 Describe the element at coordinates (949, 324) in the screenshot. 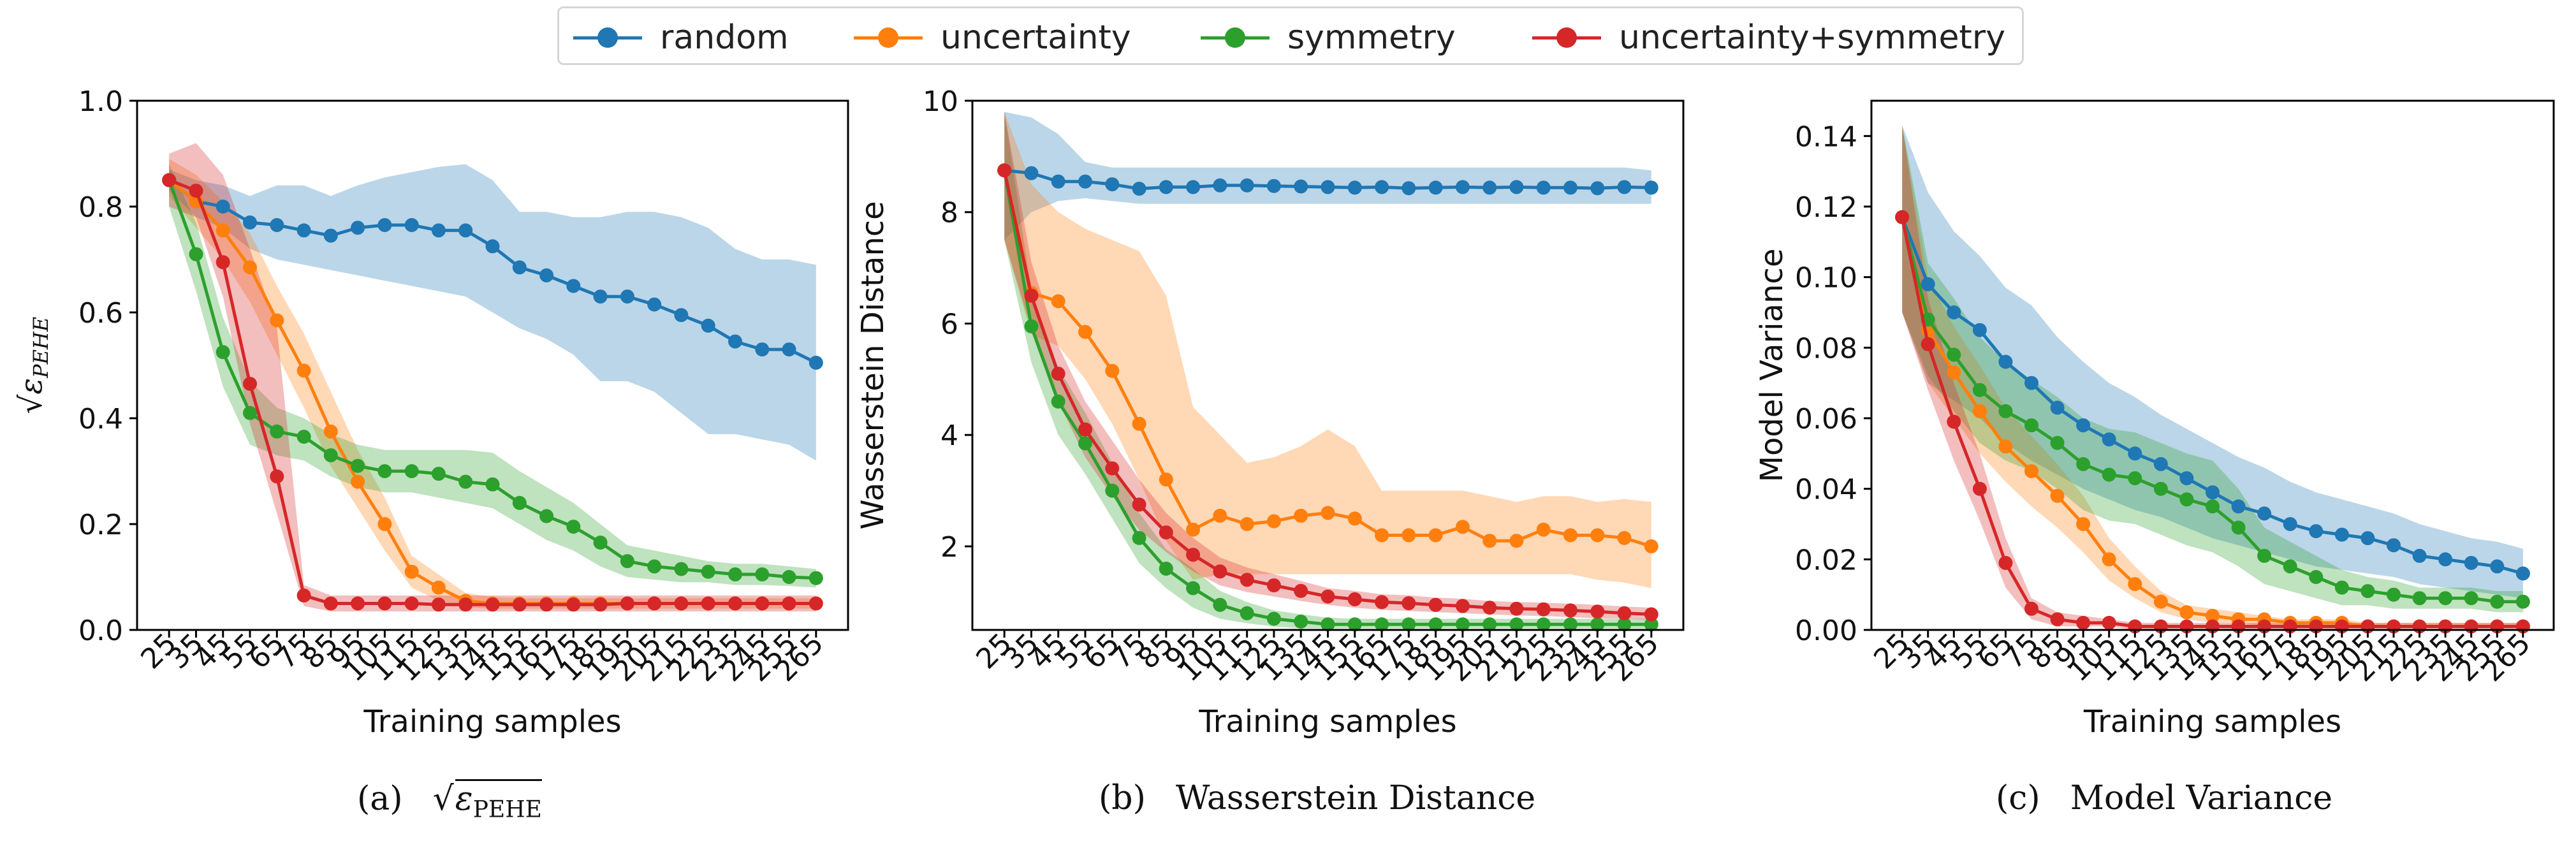

I see `ytick-label-b-2: 6` at that location.